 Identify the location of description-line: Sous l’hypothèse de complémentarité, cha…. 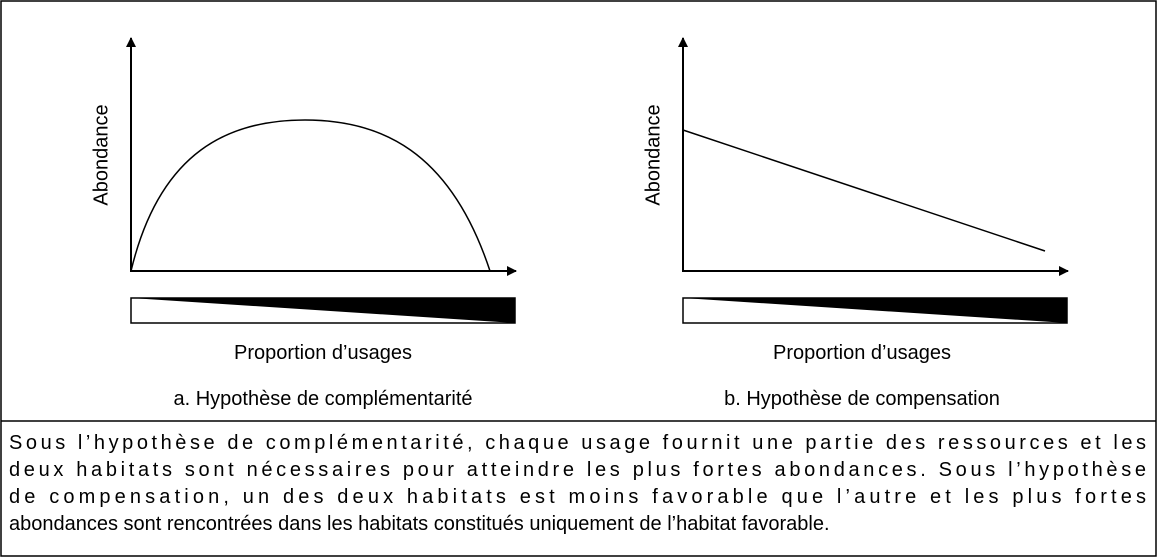
(577, 443).